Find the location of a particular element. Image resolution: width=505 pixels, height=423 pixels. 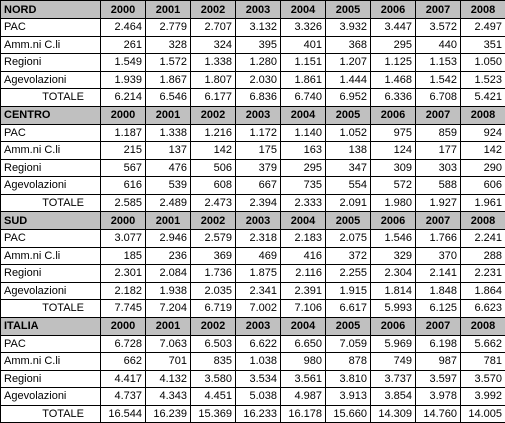

cell-value: 16.178 is located at coordinates (303, 414).